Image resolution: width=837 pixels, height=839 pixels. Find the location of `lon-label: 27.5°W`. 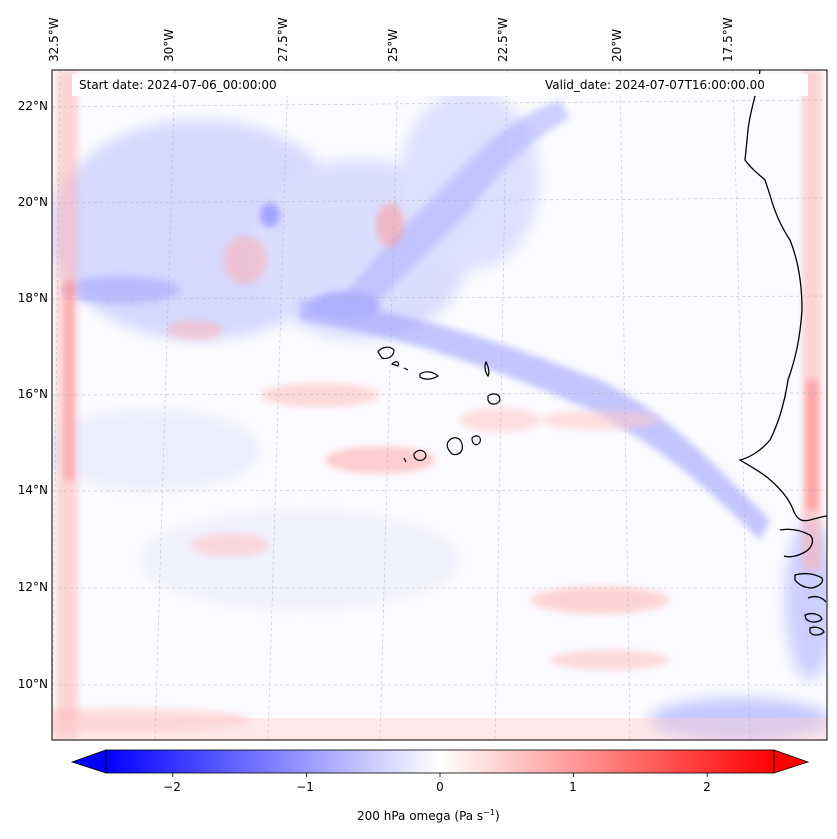

lon-label: 27.5°W is located at coordinates (283, 39).